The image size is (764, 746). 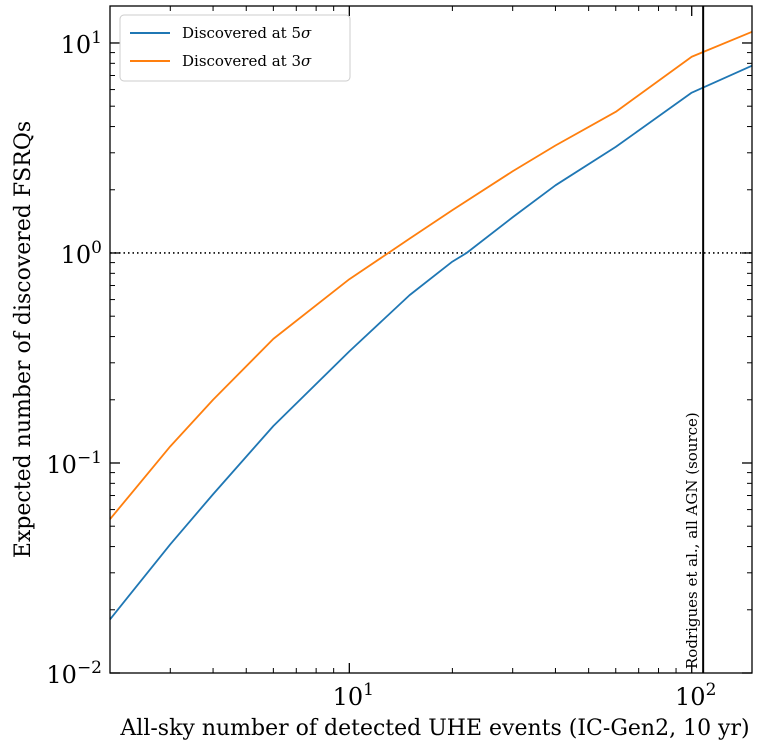 I want to click on reference-vline-layer: Rodrigues et al., all AGN (source), so click(x=694, y=339).